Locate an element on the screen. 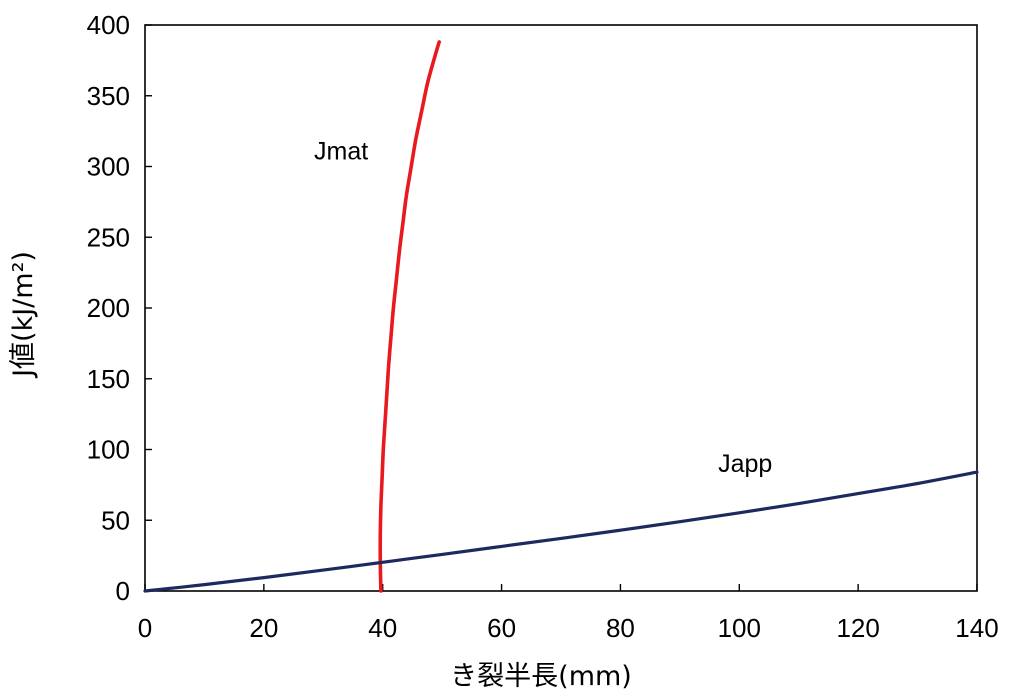 The image size is (1009, 693). y-tick-label: 0 is located at coordinates (123, 591).